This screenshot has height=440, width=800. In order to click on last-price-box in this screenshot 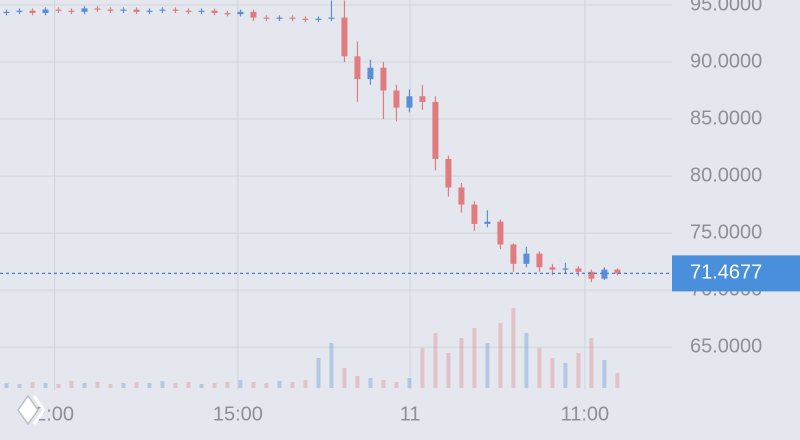, I will do `click(736, 273)`.